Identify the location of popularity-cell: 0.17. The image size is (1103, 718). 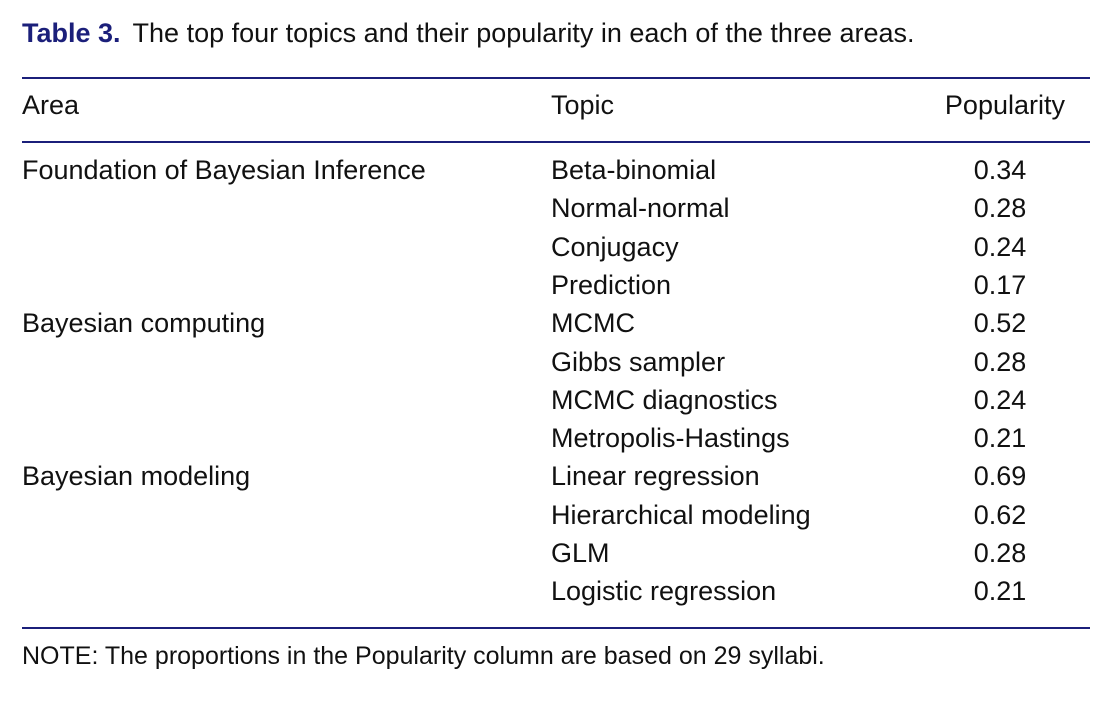
(1000, 284).